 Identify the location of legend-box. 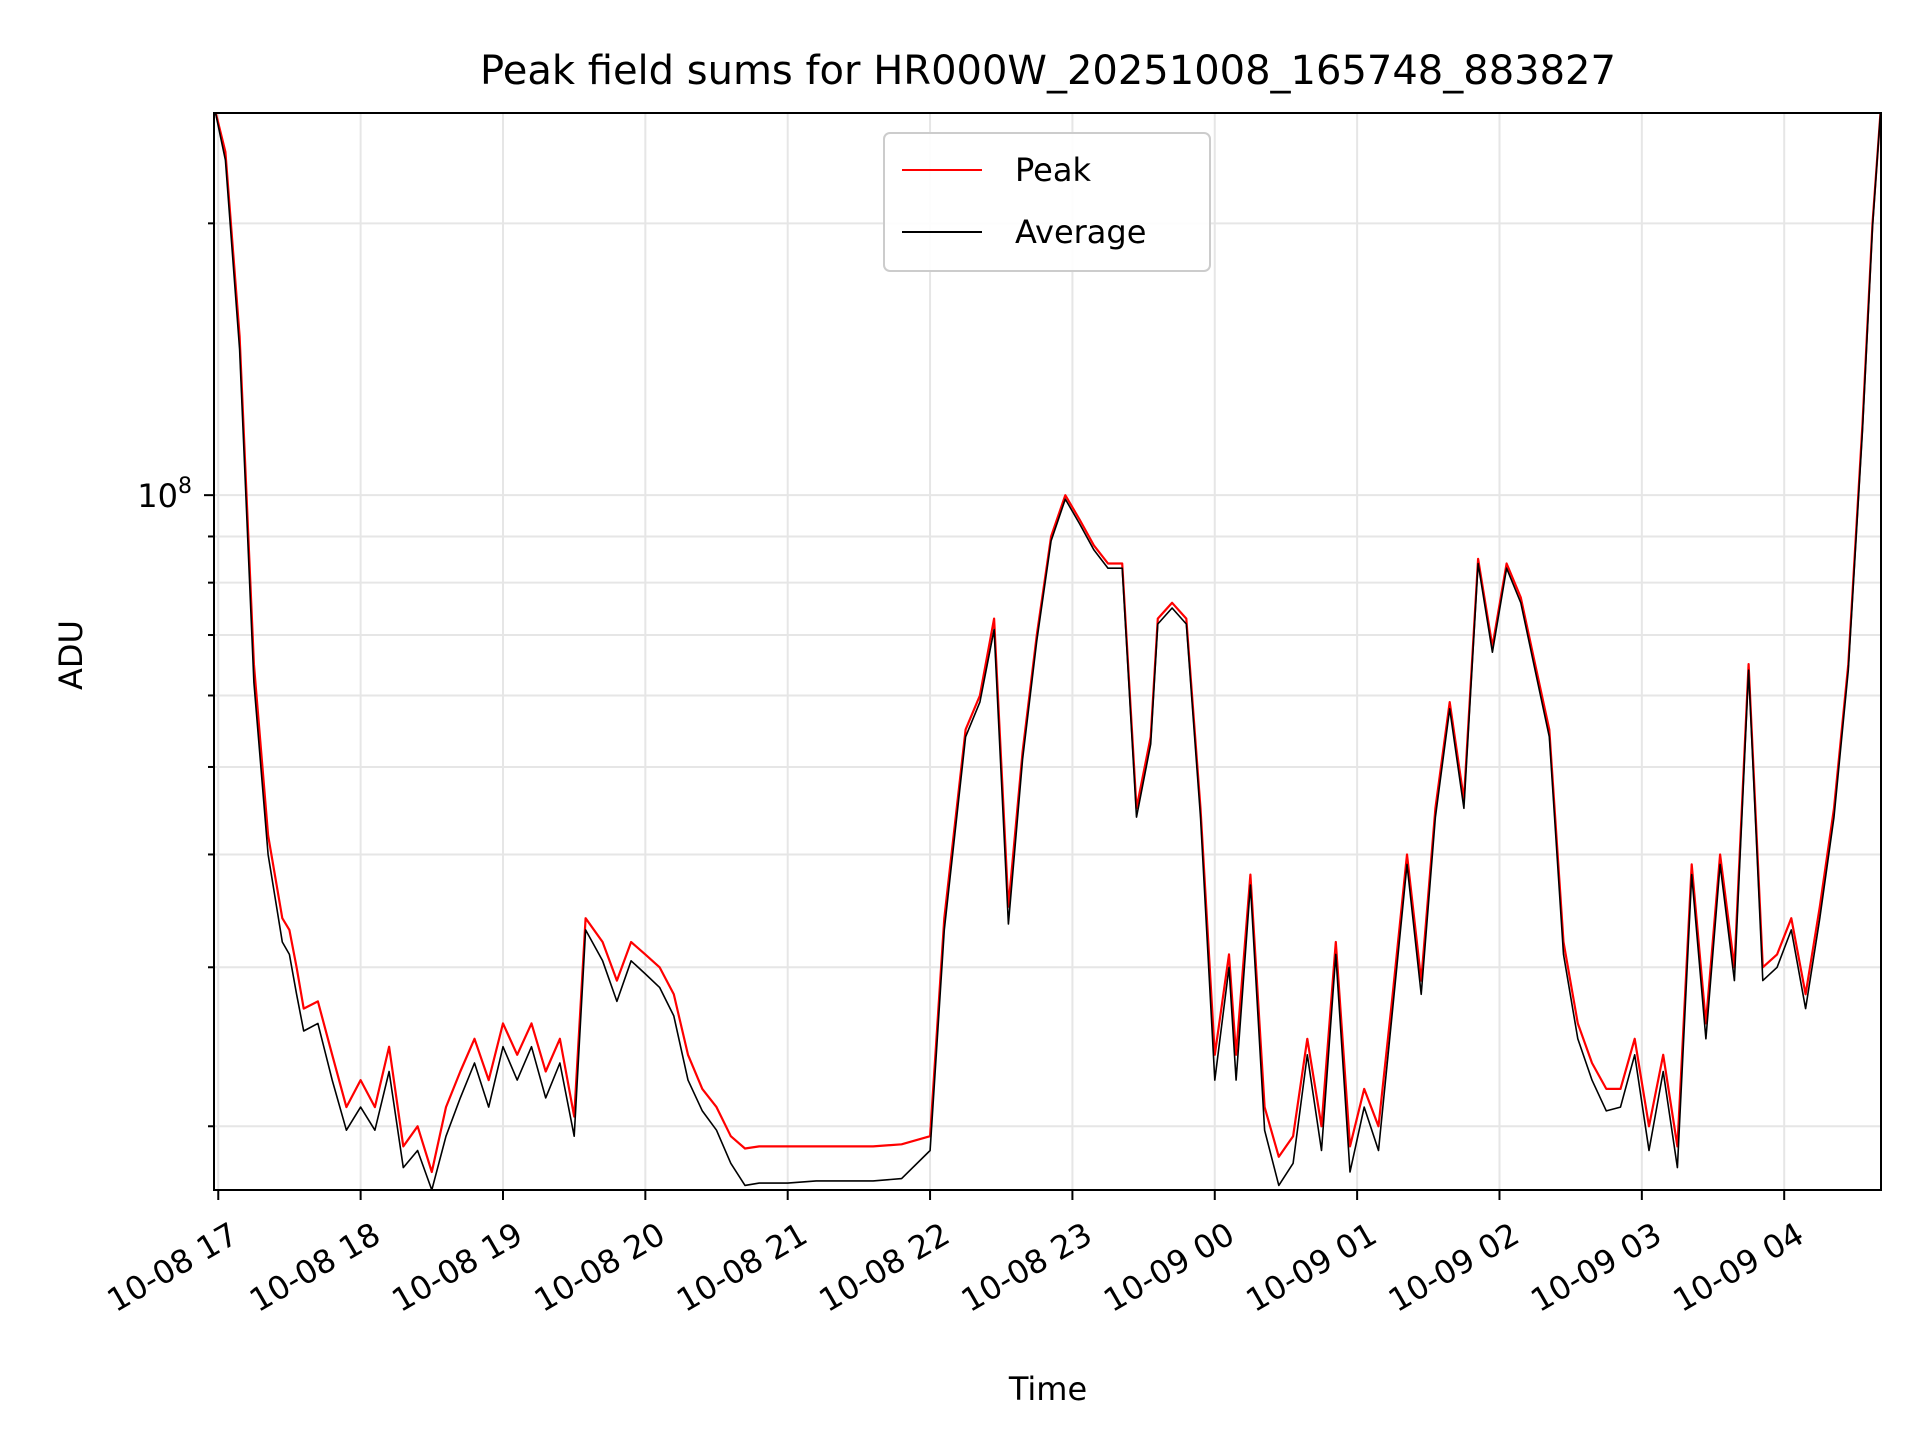
(1047, 202).